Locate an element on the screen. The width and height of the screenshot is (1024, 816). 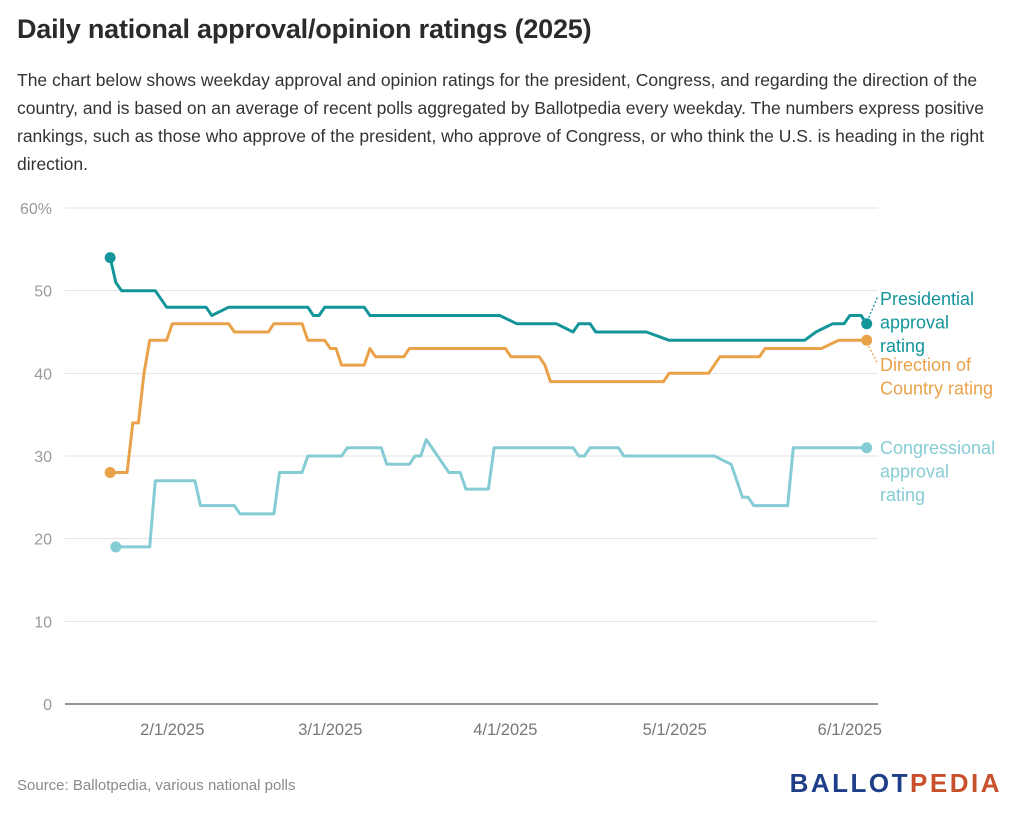
label-connector-direction is located at coordinates (873, 355).